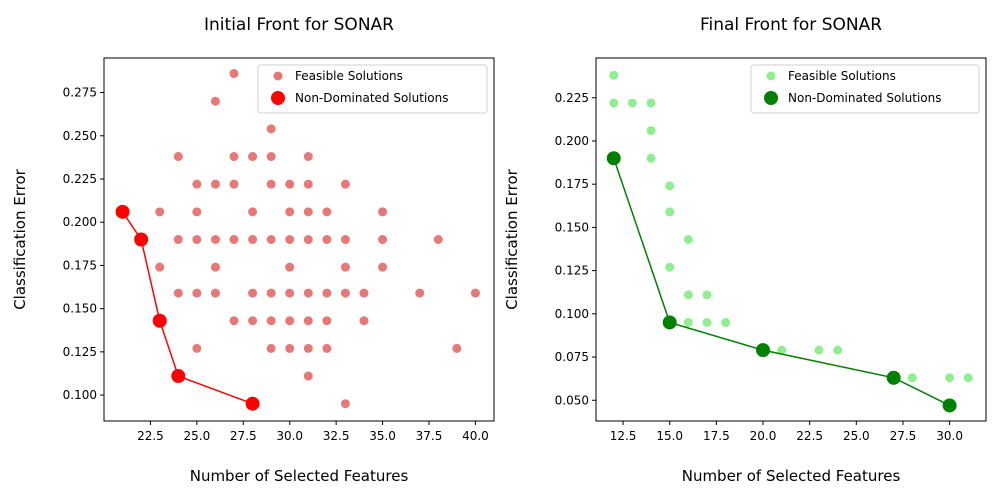 Image resolution: width=1000 pixels, height=500 pixels. I want to click on y-axis-label: Classification Error, so click(512, 238).